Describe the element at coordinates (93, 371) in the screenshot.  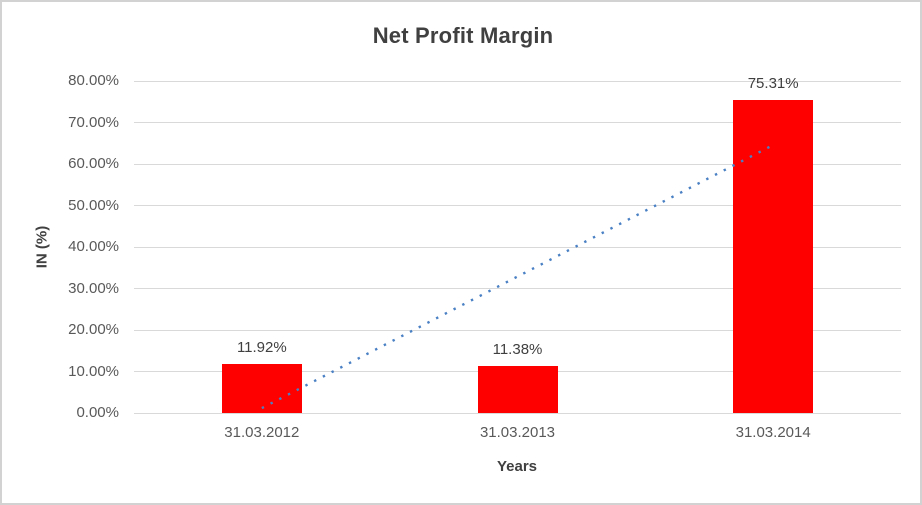
I see `y-axis-tick-label: 10.00%` at that location.